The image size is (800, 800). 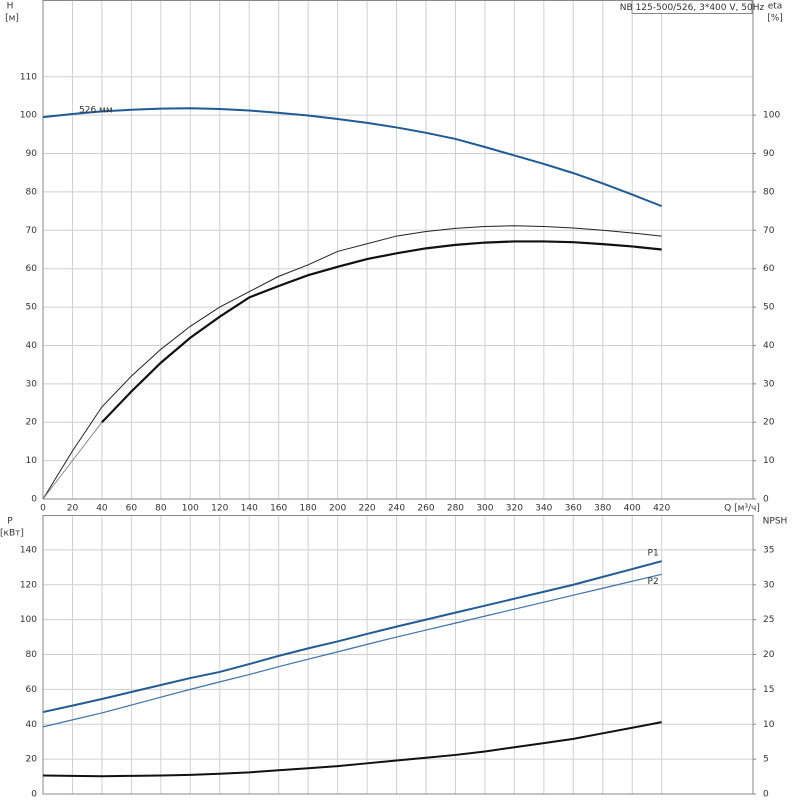 I want to click on title-box, so click(x=692, y=7).